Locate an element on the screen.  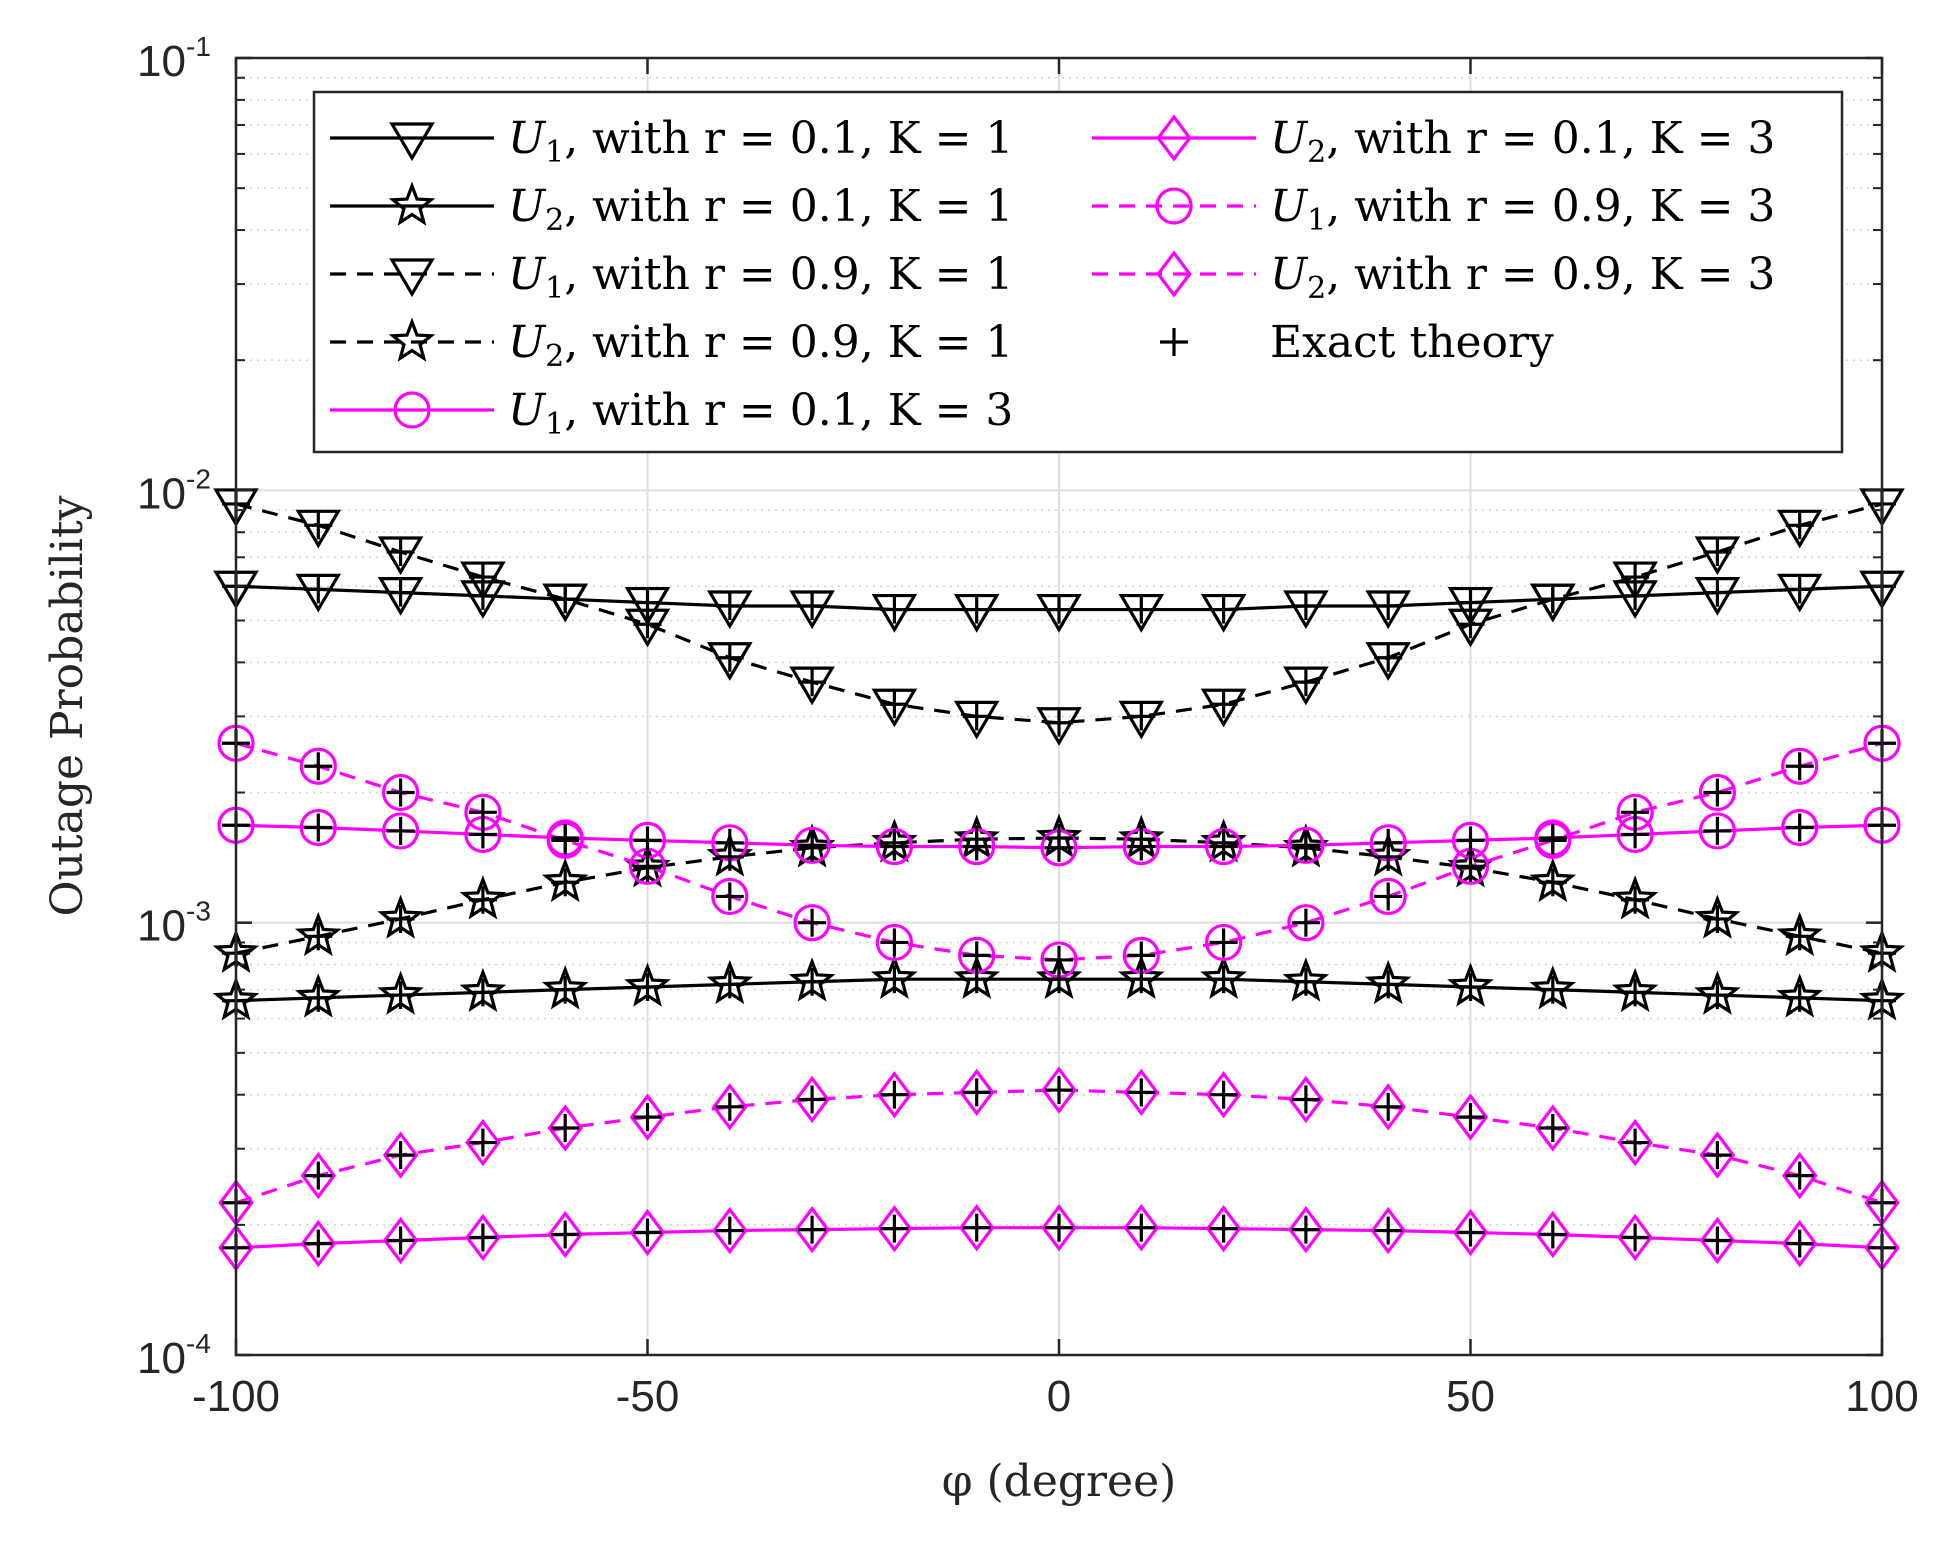
legend-entry: U1, with r = 0.1, K = 3 is located at coordinates (671, 413).